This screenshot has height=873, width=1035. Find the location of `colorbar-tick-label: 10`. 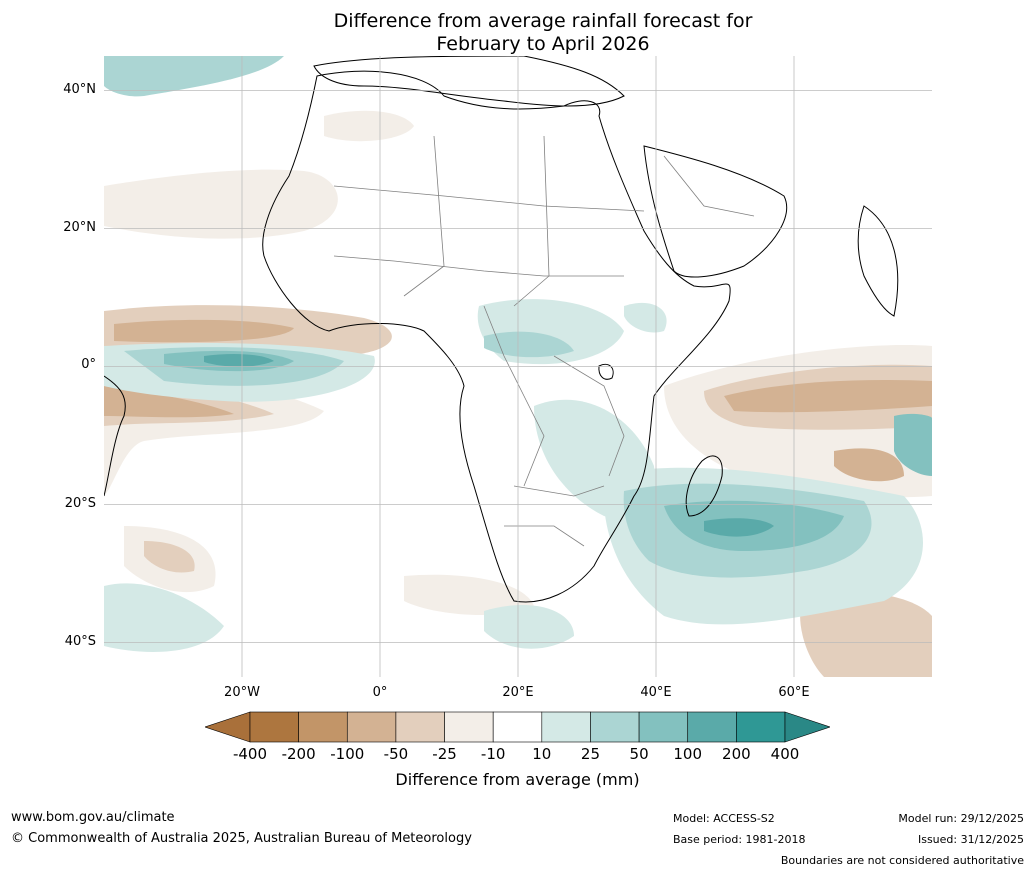

colorbar-tick-label: 10 is located at coordinates (542, 754).